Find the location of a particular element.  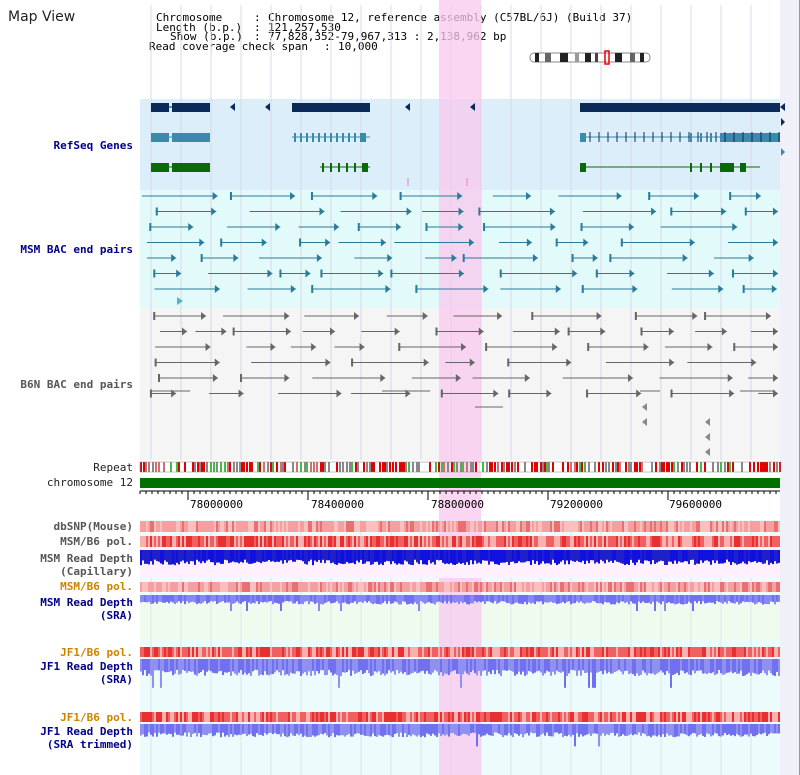

gene-exon is located at coordinates (701, 137).